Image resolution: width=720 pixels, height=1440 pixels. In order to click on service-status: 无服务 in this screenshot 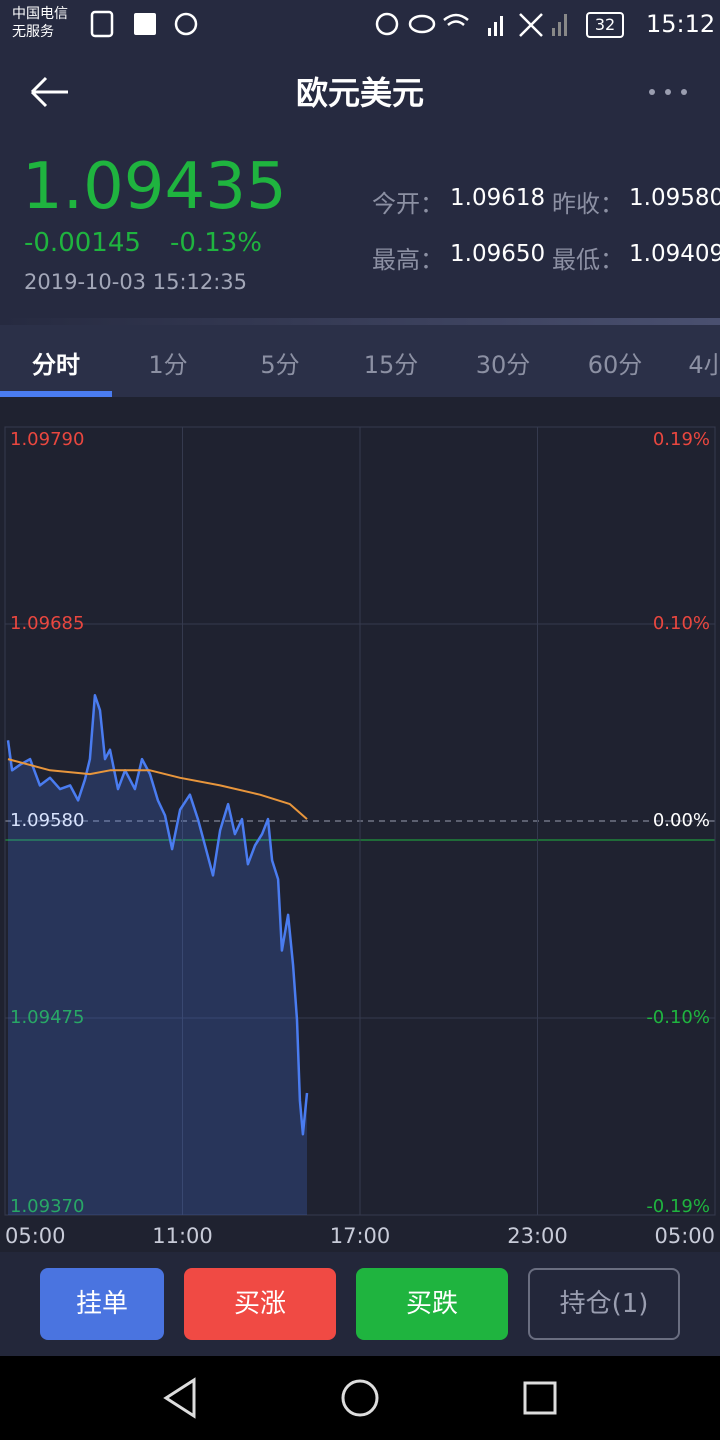, I will do `click(33, 32)`.